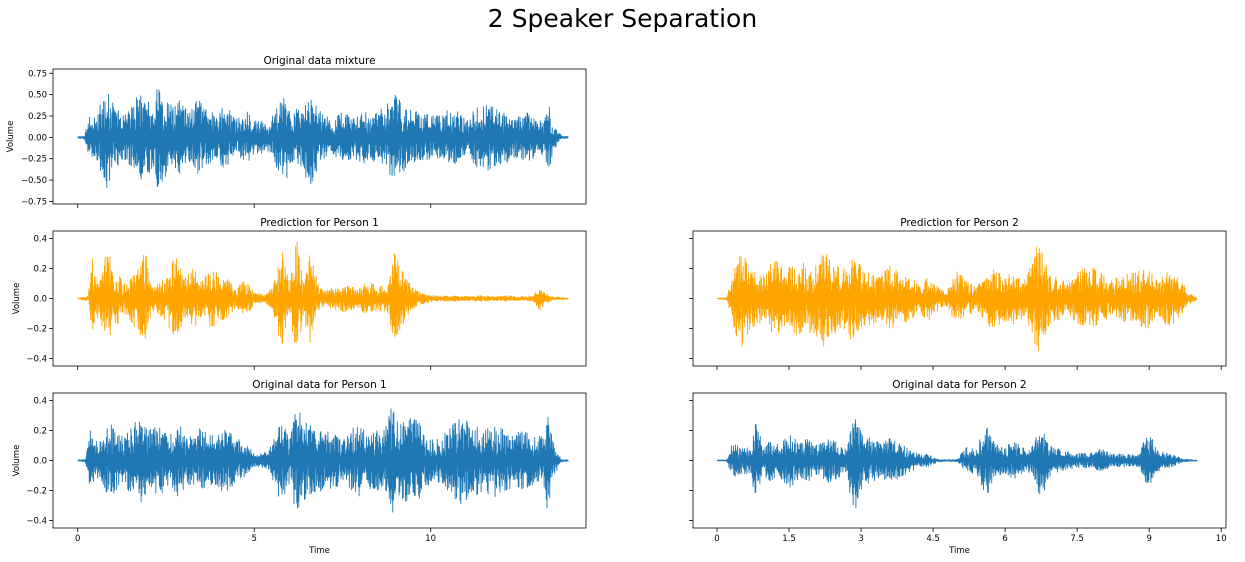 This screenshot has width=1245, height=562. Describe the element at coordinates (319, 223) in the screenshot. I see `subplot-title: Prediction for Person 1` at that location.